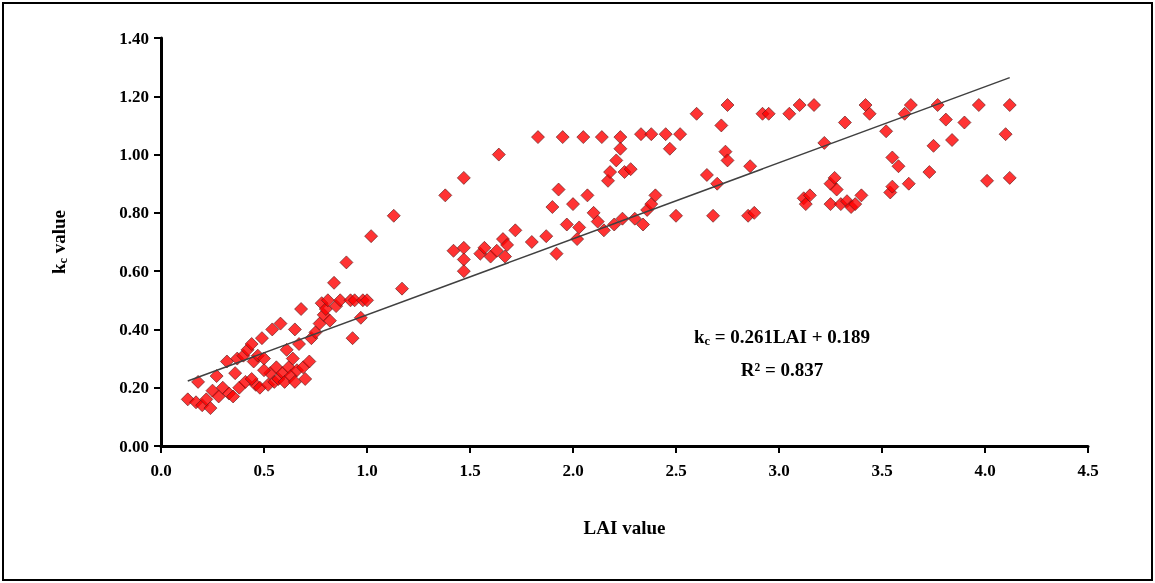 This screenshot has height=583, width=1155. What do you see at coordinates (1088, 470) in the screenshot?
I see `x-tick-label: 4.5` at bounding box center [1088, 470].